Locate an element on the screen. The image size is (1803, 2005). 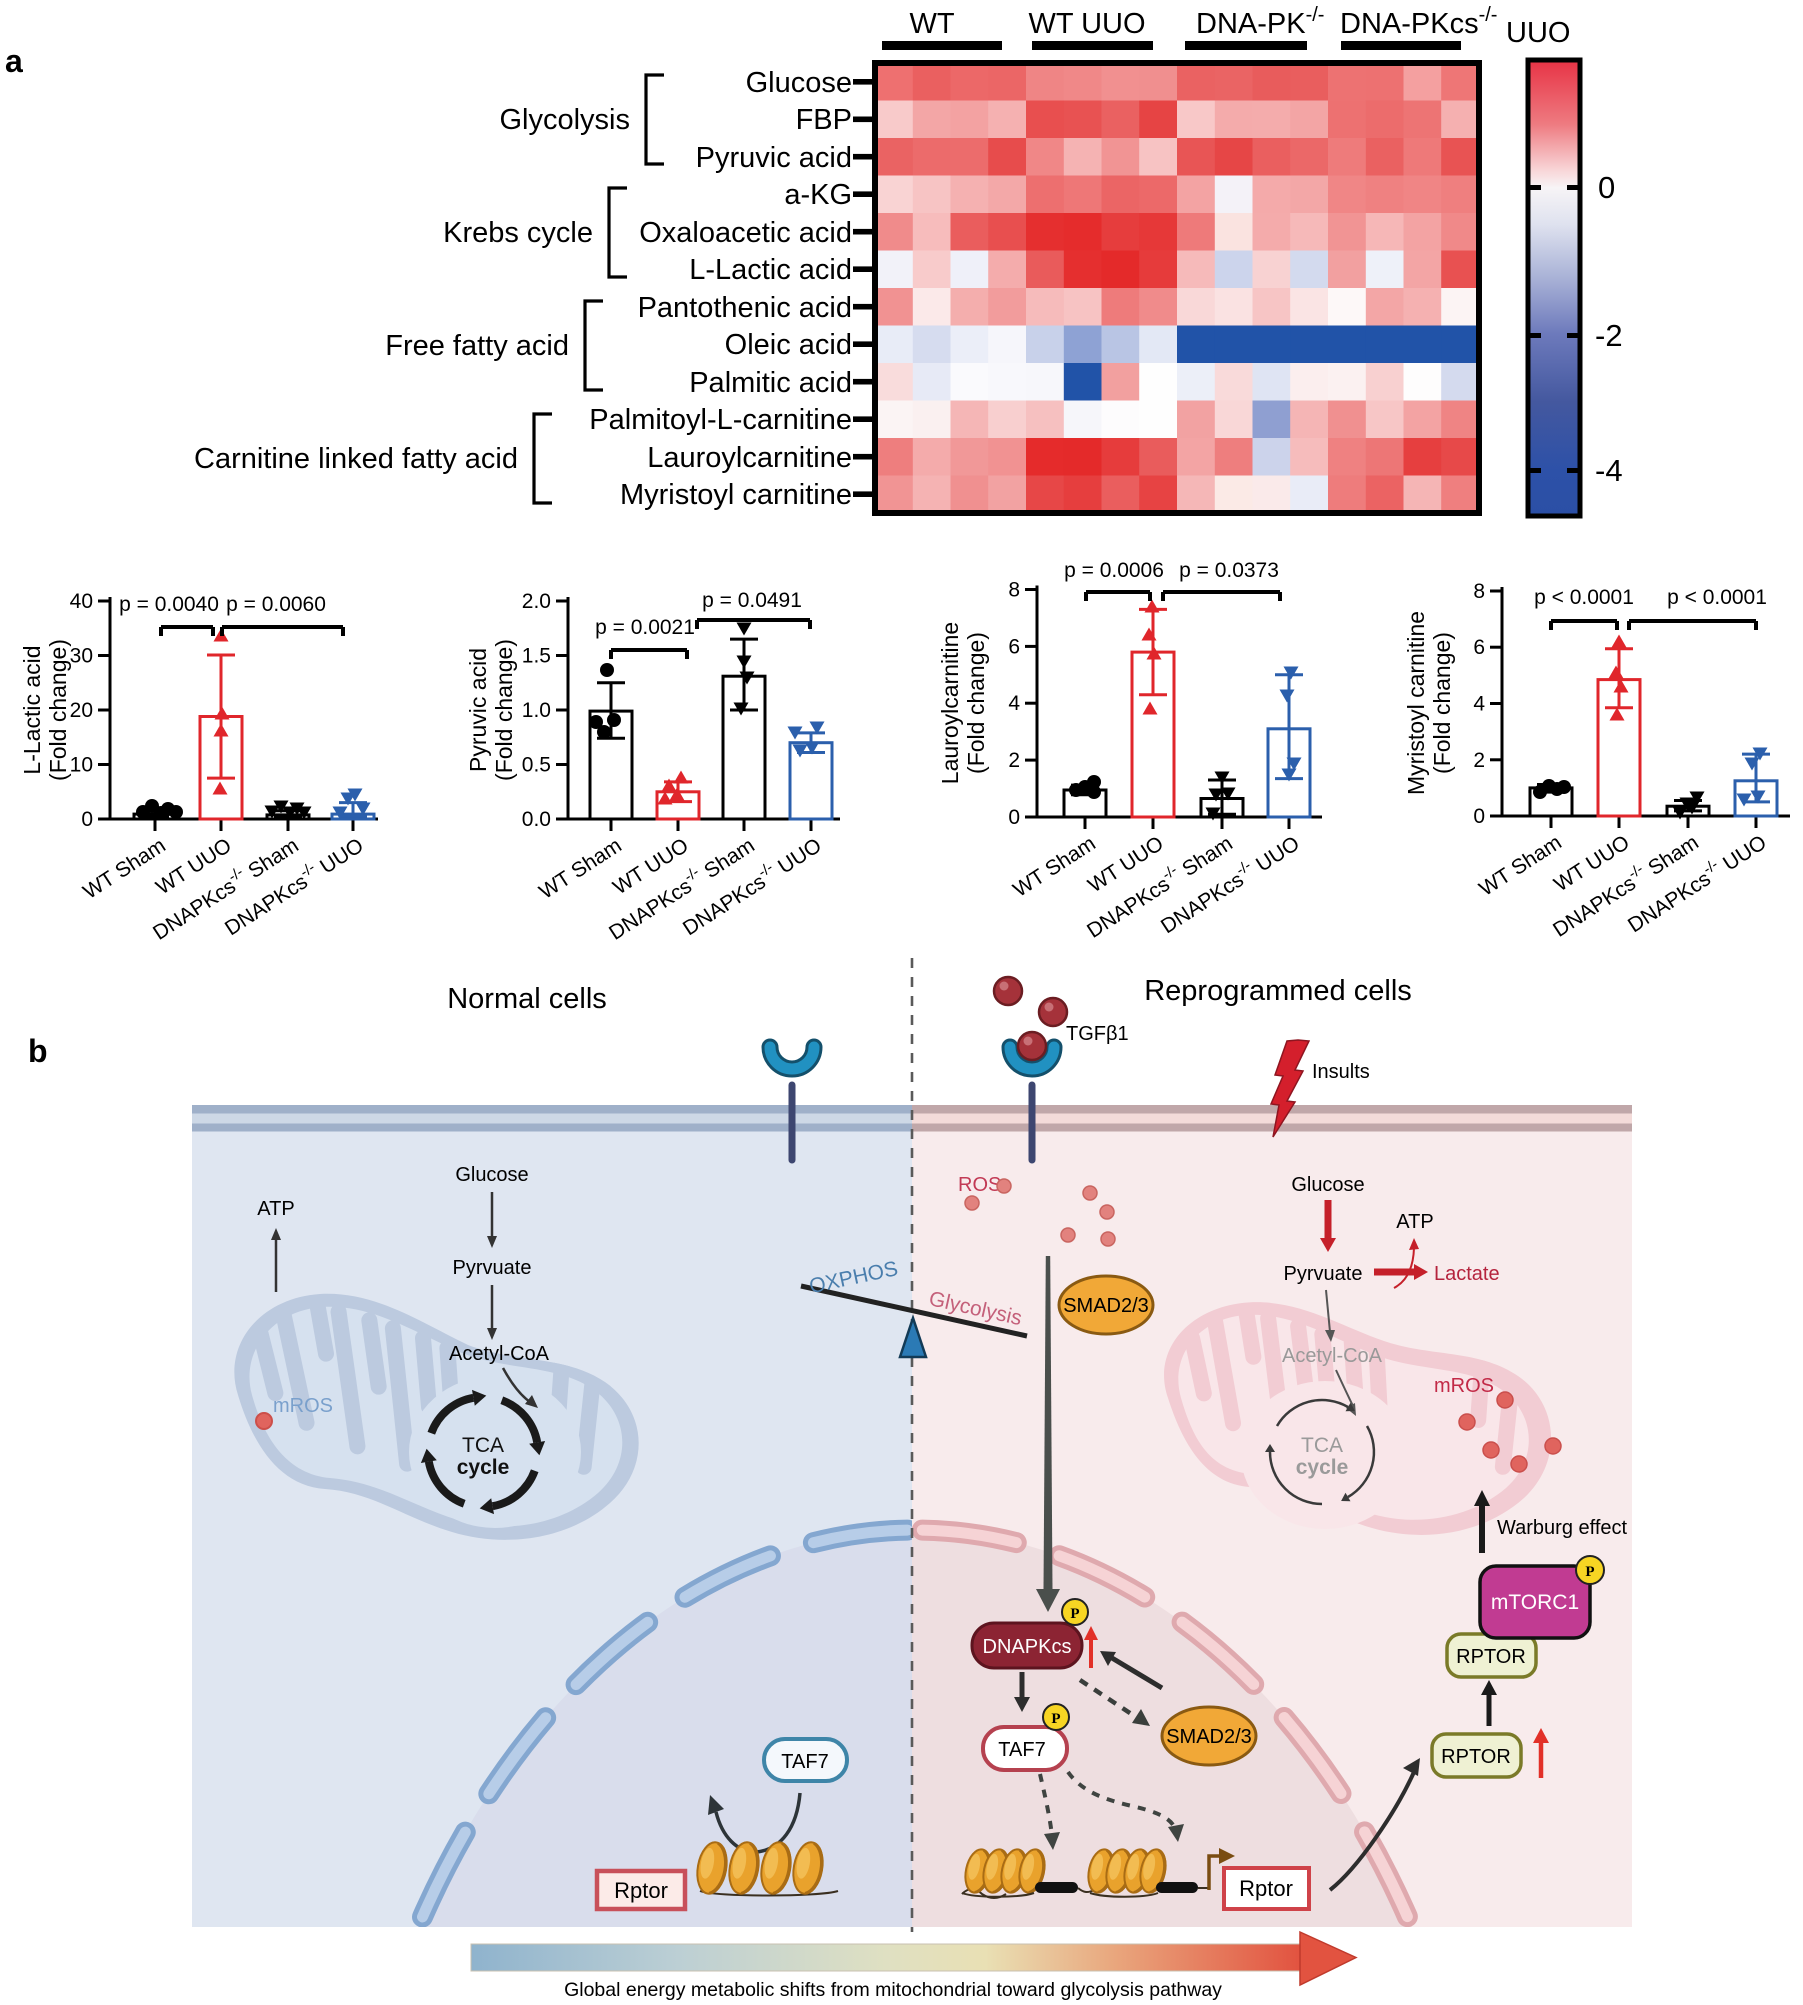
svg-text: Normal cells is located at coordinates (527, 999).